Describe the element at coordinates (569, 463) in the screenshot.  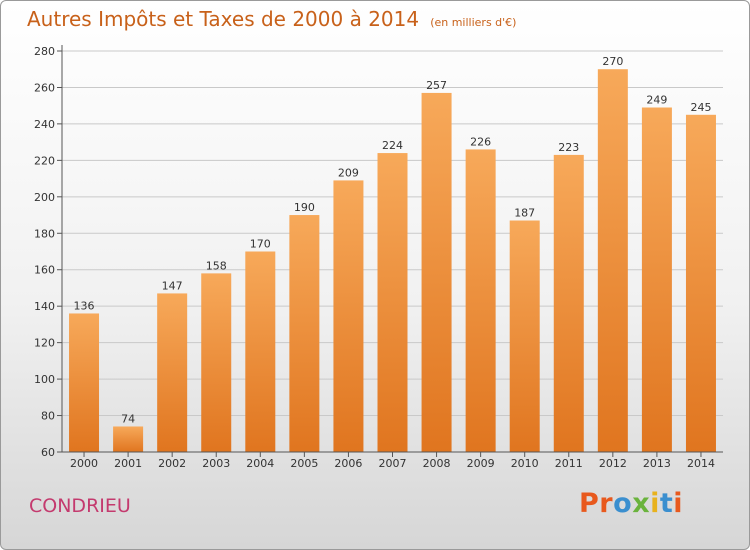
I see `x-tick-label: 2011` at that location.